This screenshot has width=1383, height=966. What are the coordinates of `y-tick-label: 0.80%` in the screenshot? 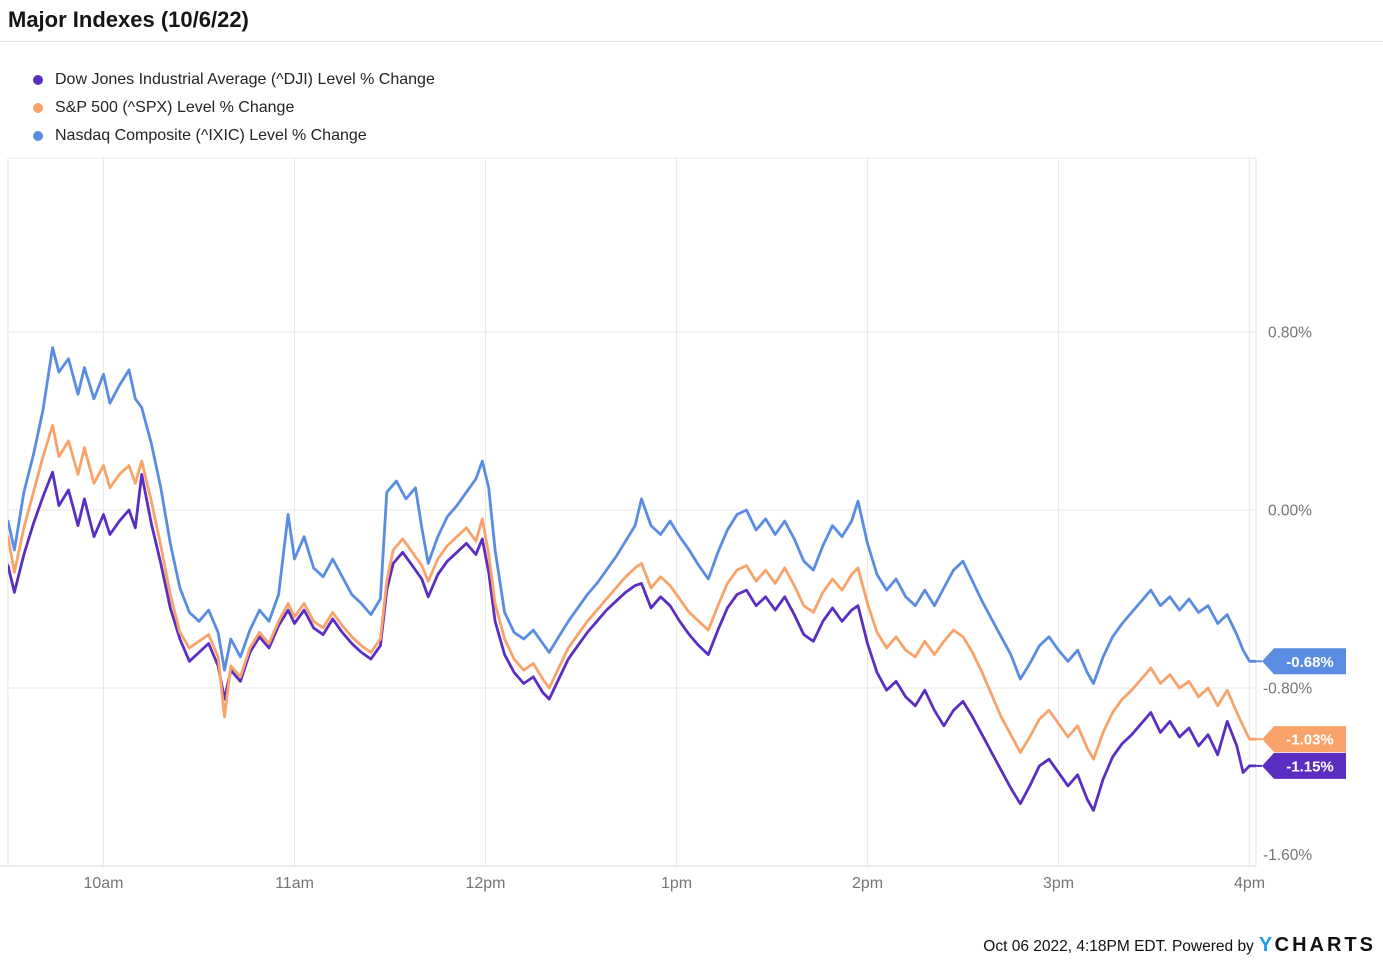 It's located at (1290, 333).